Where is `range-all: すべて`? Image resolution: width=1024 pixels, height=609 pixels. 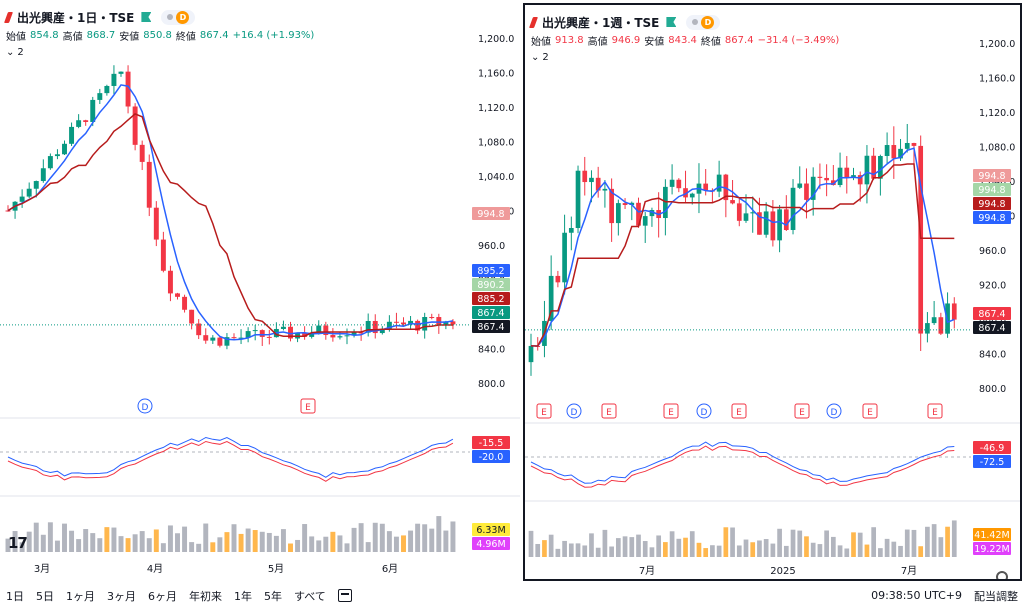
range-all: すべて is located at coordinates (310, 596).